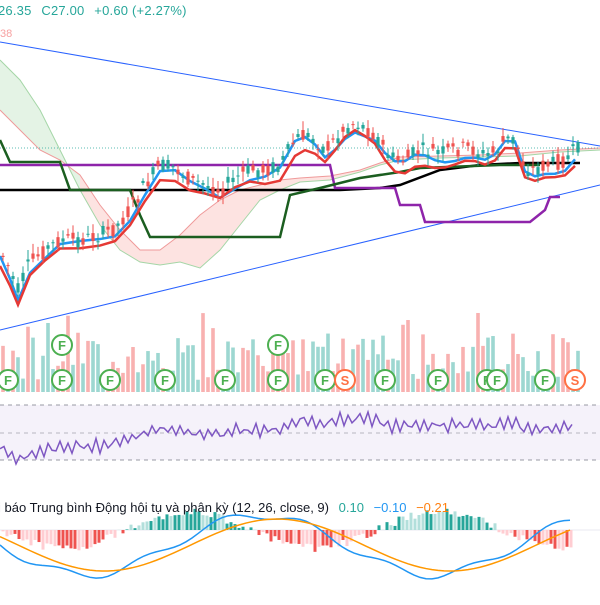 This screenshot has height=605, width=600. I want to click on signal-value: −0.10, so click(390, 507).